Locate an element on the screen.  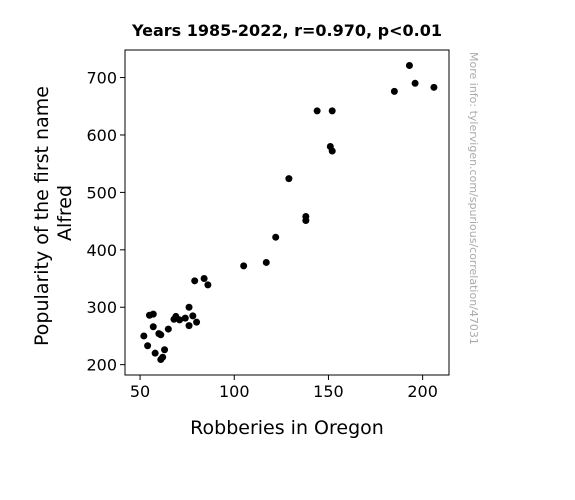
y-axis-label: Popularity of the first name Alfred is located at coordinates (53, 213).